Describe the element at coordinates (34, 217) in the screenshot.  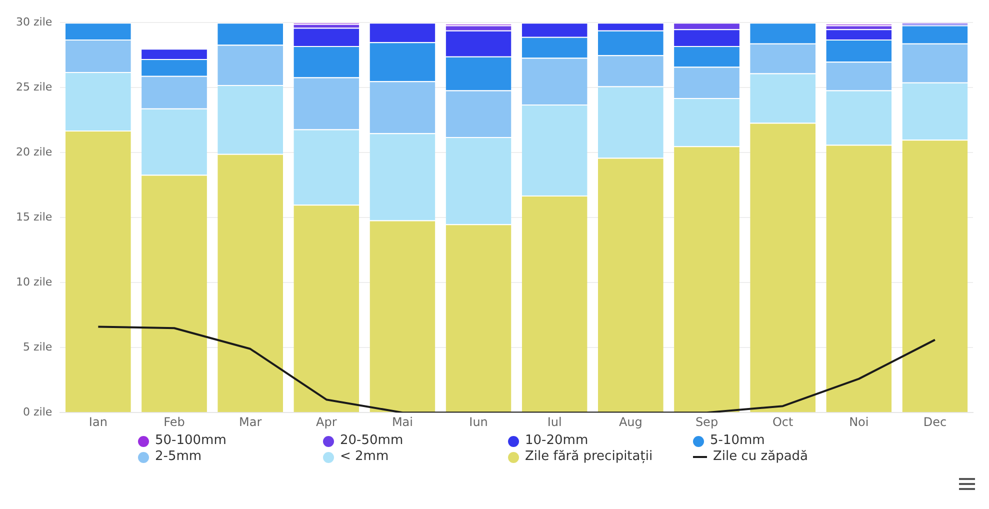
I see `y-tick-label: 15 zile` at that location.